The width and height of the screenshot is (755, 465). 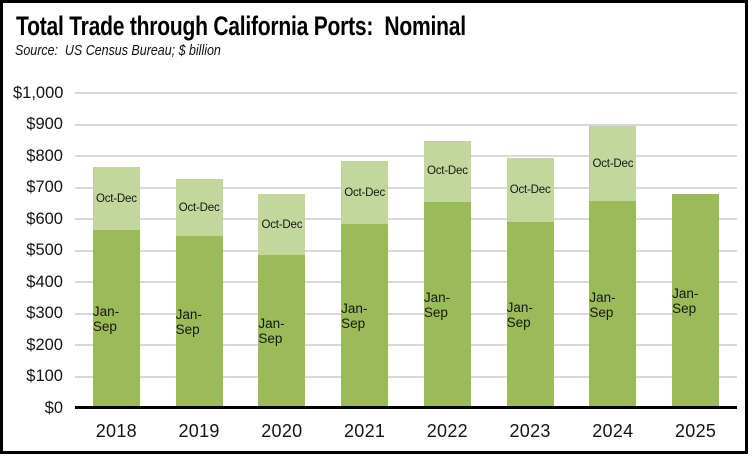 I want to click on x-tick-label-2022: 2022, so click(x=447, y=431).